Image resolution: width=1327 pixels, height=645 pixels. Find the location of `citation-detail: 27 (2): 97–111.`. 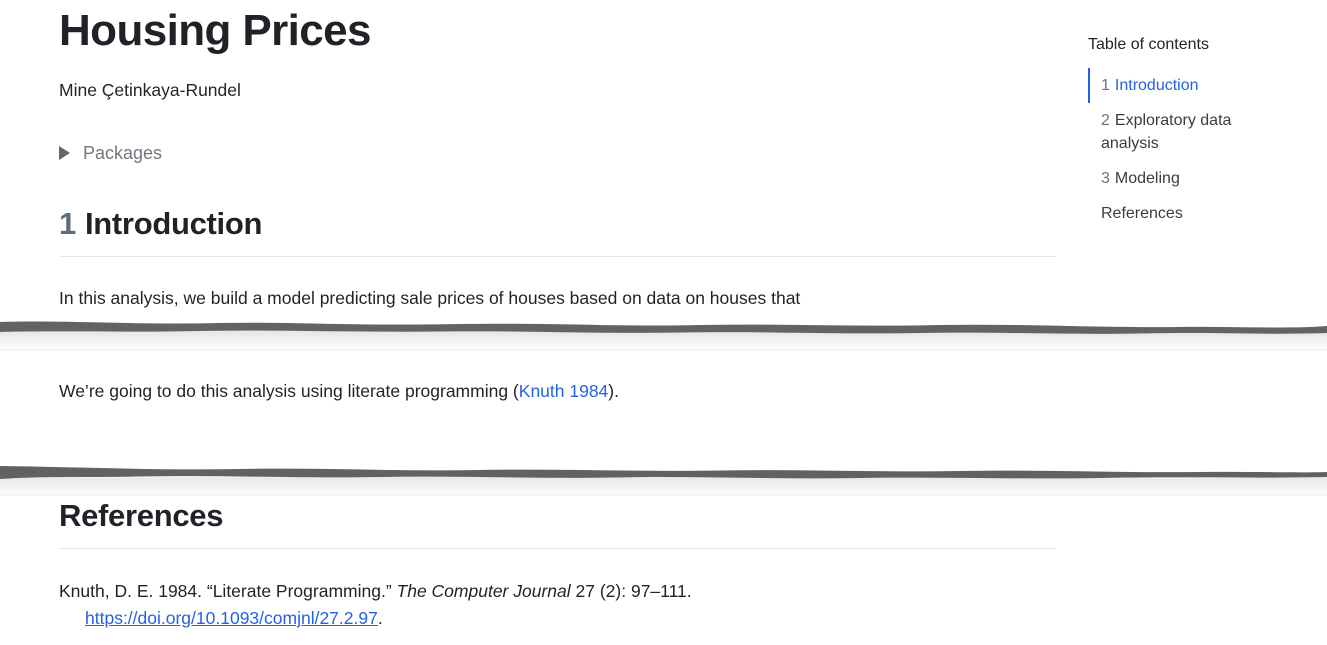

citation-detail: 27 (2): 97–111. is located at coordinates (631, 591).